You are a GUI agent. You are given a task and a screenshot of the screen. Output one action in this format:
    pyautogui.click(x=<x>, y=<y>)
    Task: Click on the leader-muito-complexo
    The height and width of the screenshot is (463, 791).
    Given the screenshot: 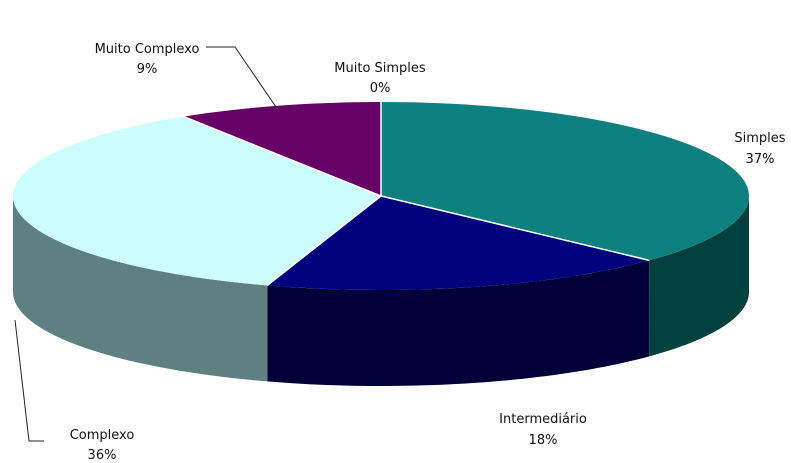 What is the action you would take?
    pyautogui.click(x=241, y=77)
    